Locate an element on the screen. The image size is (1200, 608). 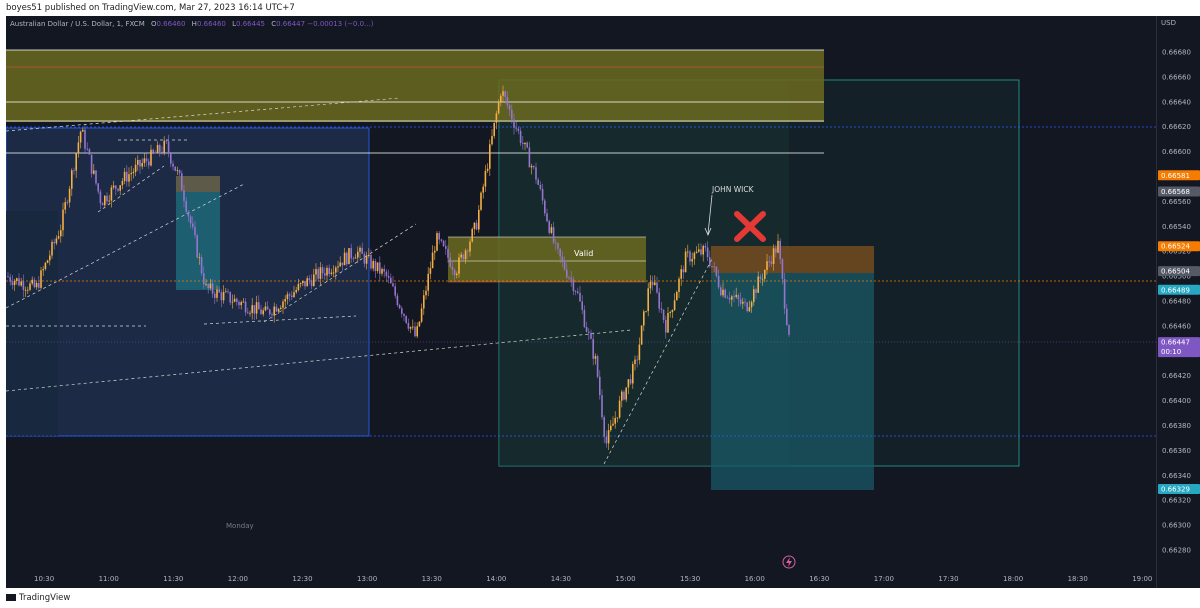
price-tick-label: 0.66660 is located at coordinates (1176, 77).